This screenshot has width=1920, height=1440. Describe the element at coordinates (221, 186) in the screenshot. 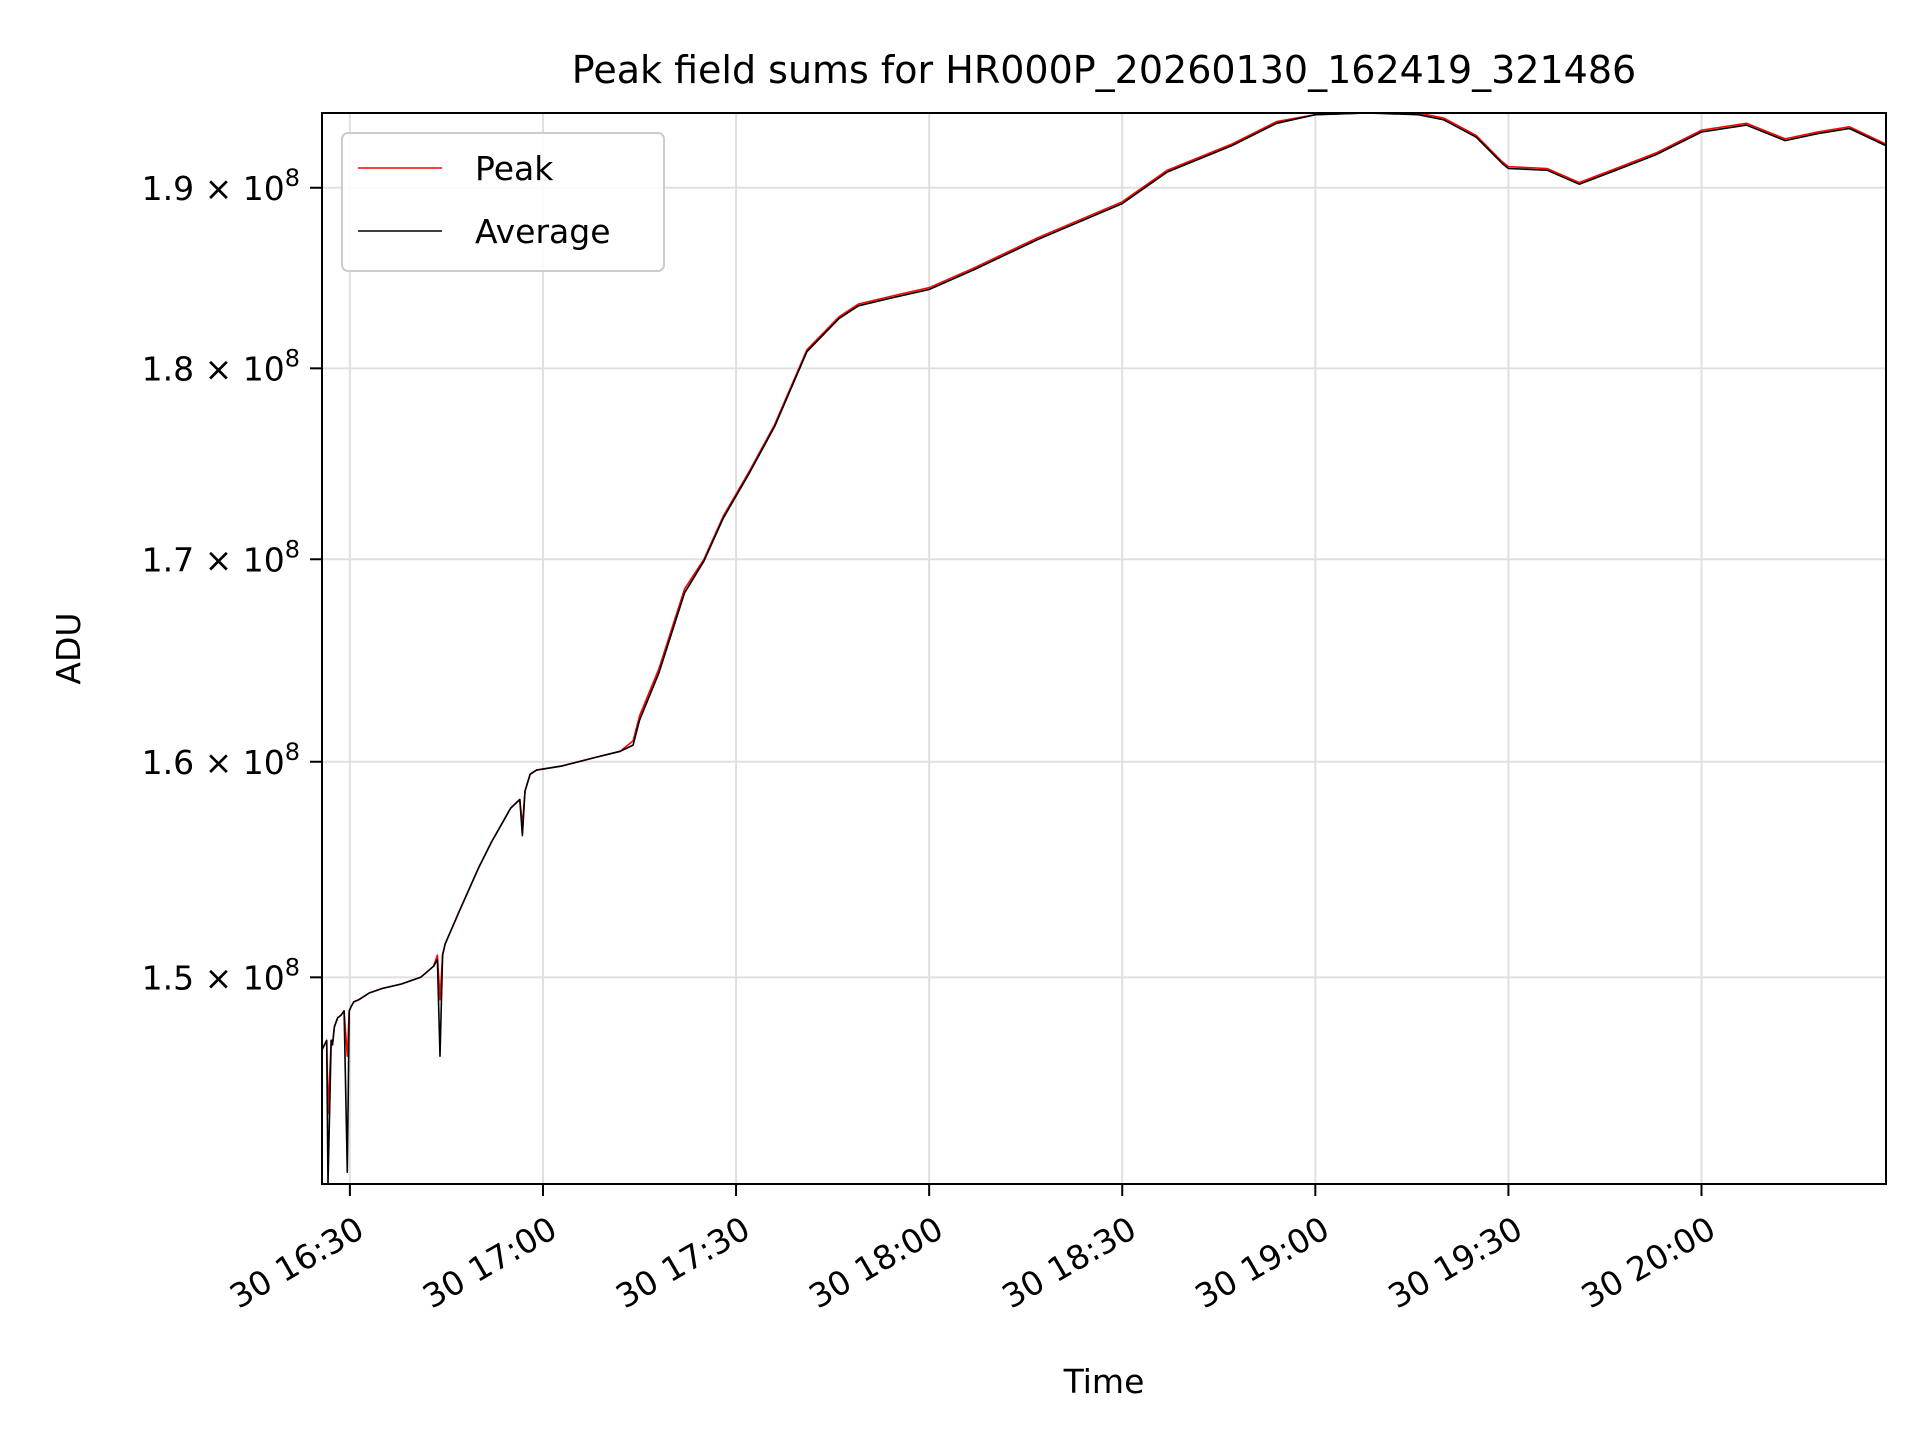

I see `y-tick-label: 1.9 × 108` at that location.